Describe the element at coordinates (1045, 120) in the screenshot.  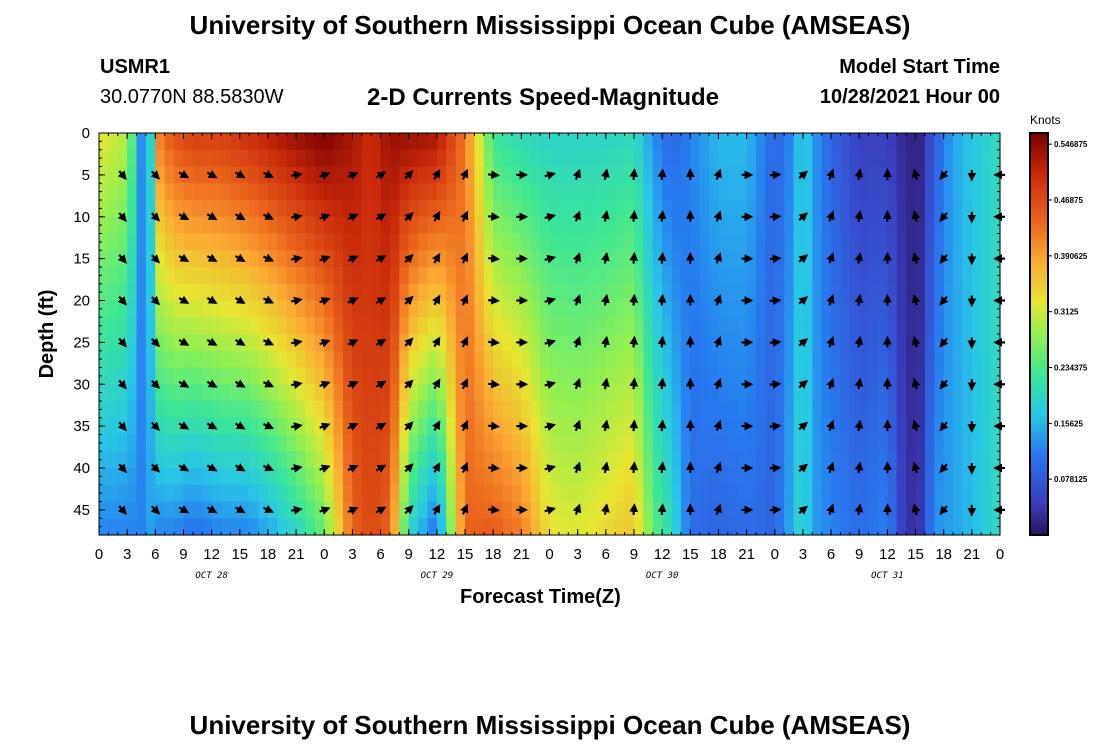
I see `colorbar-title: Knots` at that location.